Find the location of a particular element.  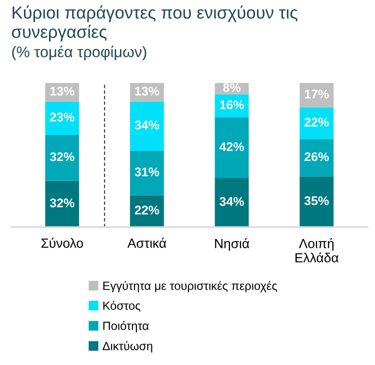

legend-label: Κόστος is located at coordinates (121, 306).